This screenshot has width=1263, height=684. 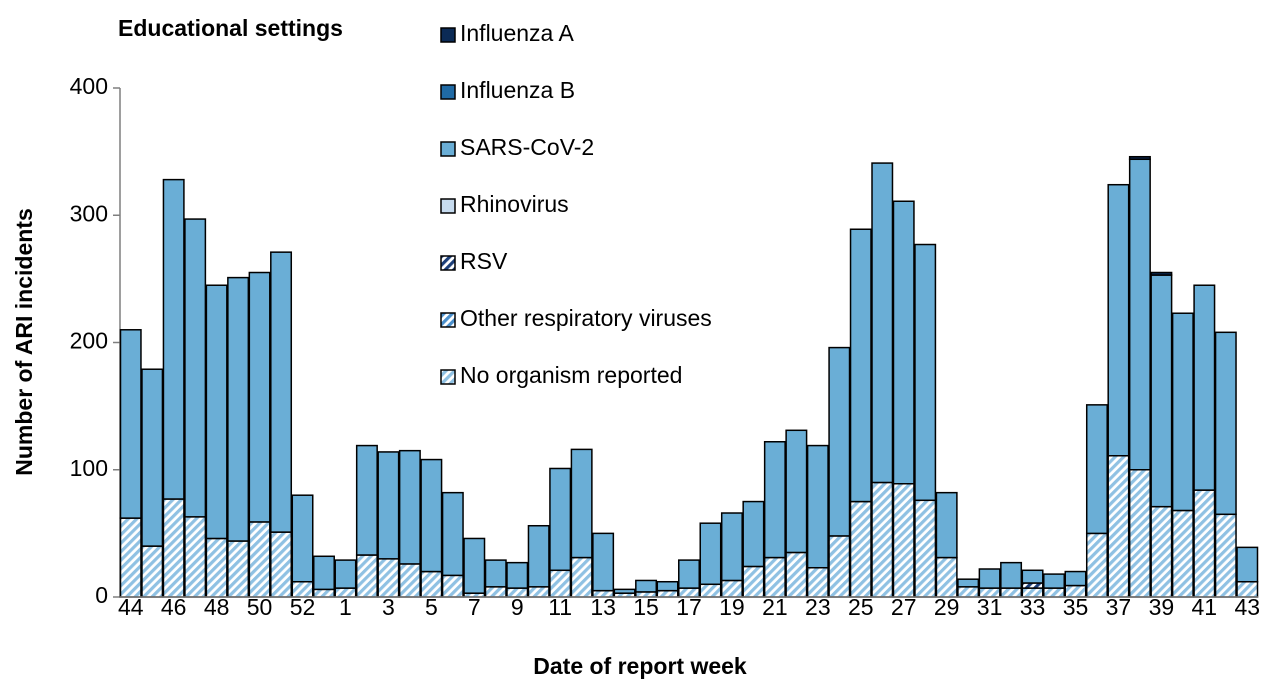 I want to click on legend-label: Influenza A, so click(x=517, y=33).